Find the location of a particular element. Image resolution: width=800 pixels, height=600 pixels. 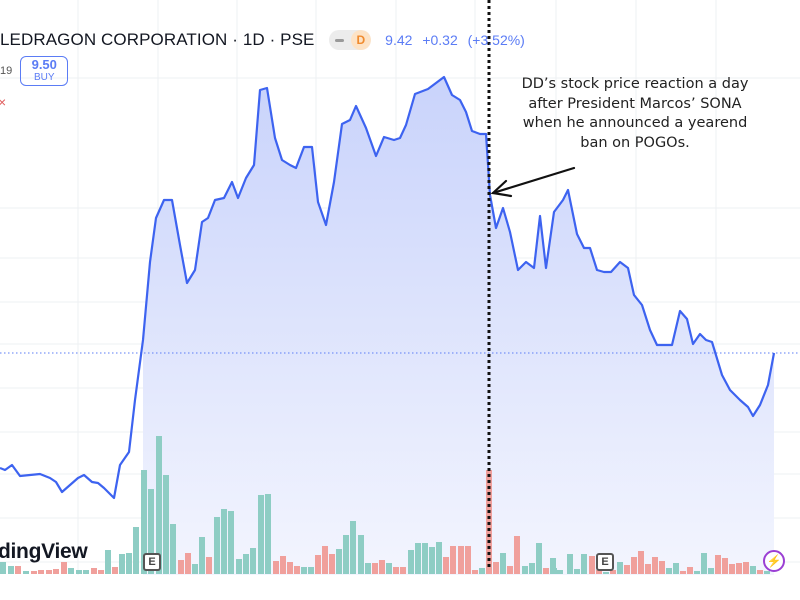

market-status-badge: D is located at coordinates (350, 40).